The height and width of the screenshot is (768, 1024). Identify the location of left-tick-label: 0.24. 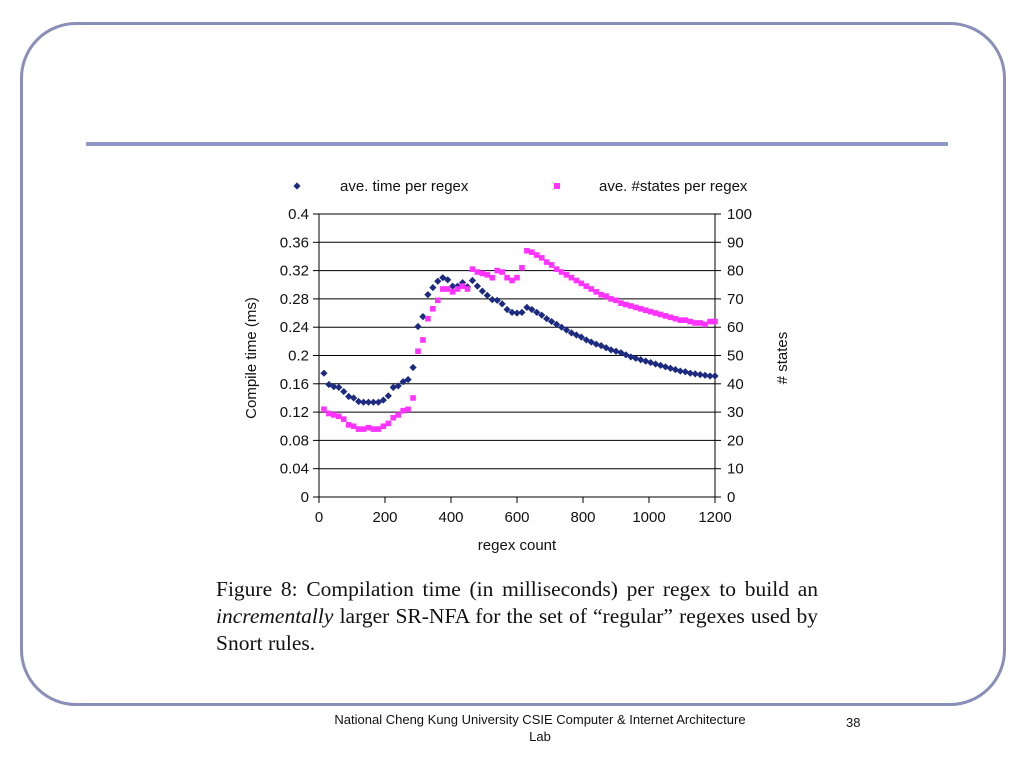
(294, 327).